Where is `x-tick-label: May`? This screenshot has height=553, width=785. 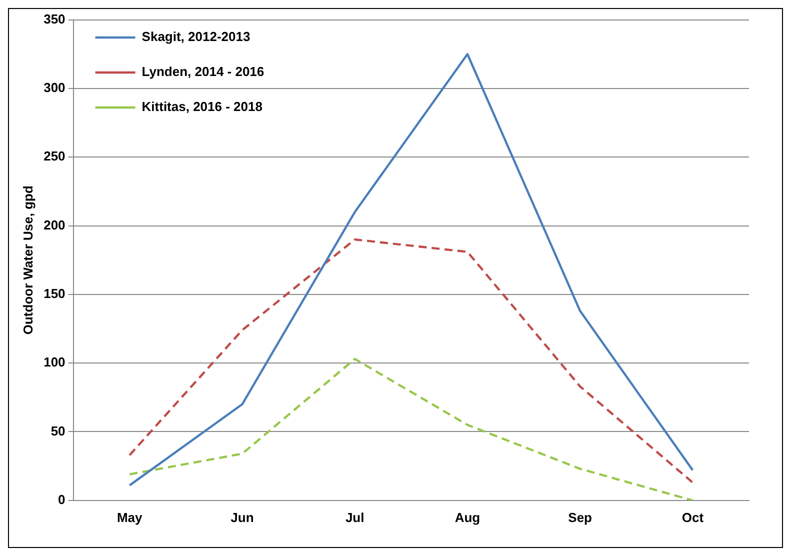 x-tick-label: May is located at coordinates (130, 517).